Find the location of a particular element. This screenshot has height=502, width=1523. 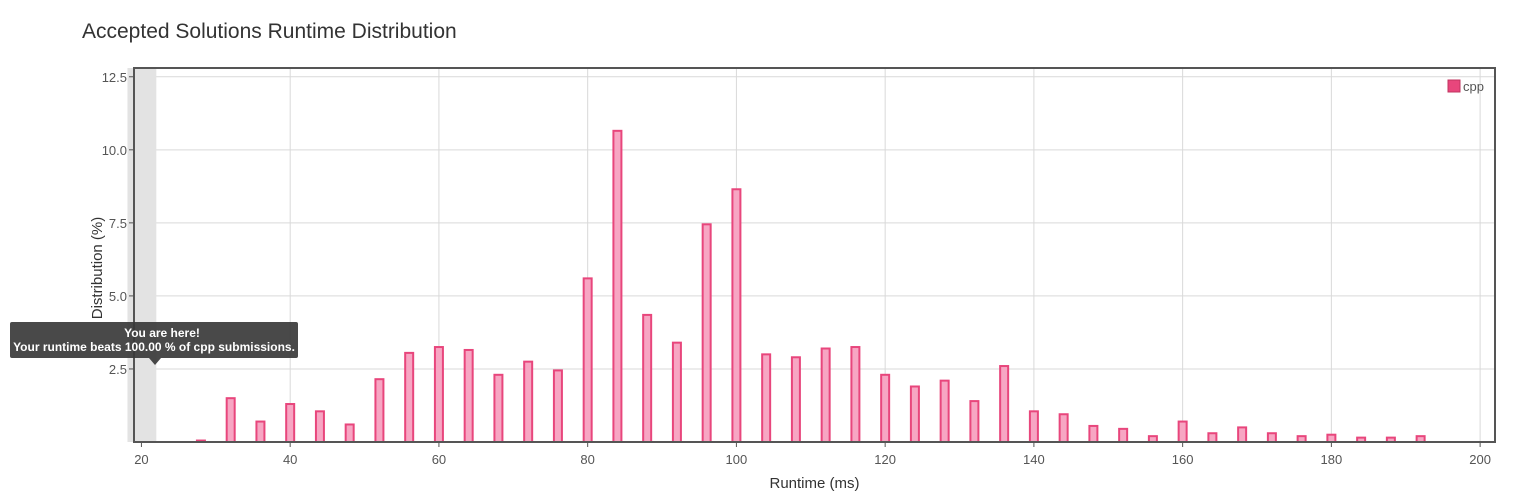

x-tick-label: 80 is located at coordinates (587, 459).